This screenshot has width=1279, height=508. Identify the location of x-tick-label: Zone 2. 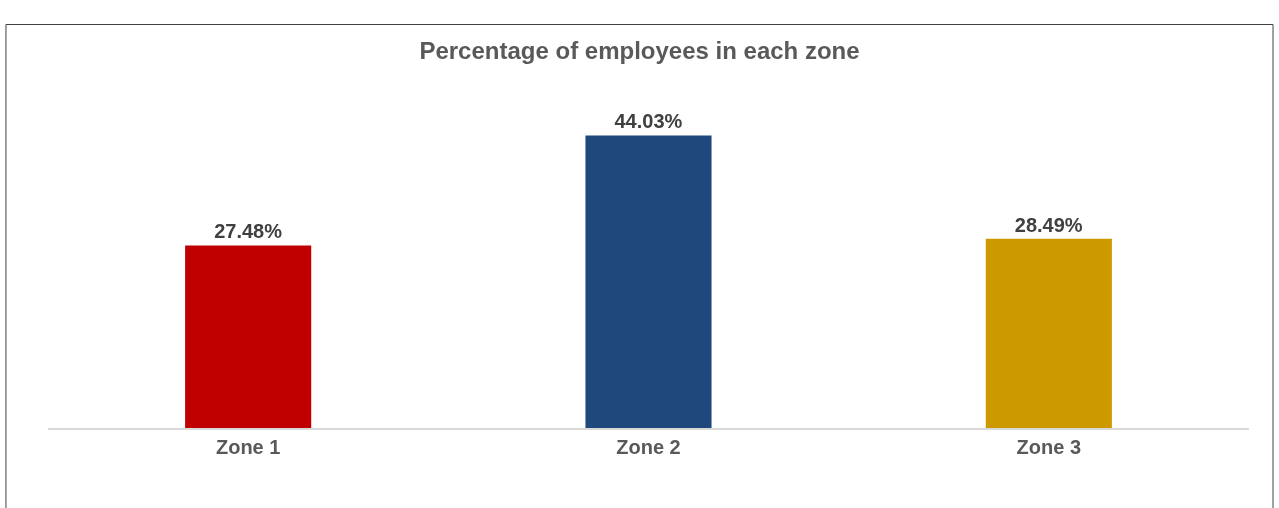
(648, 446).